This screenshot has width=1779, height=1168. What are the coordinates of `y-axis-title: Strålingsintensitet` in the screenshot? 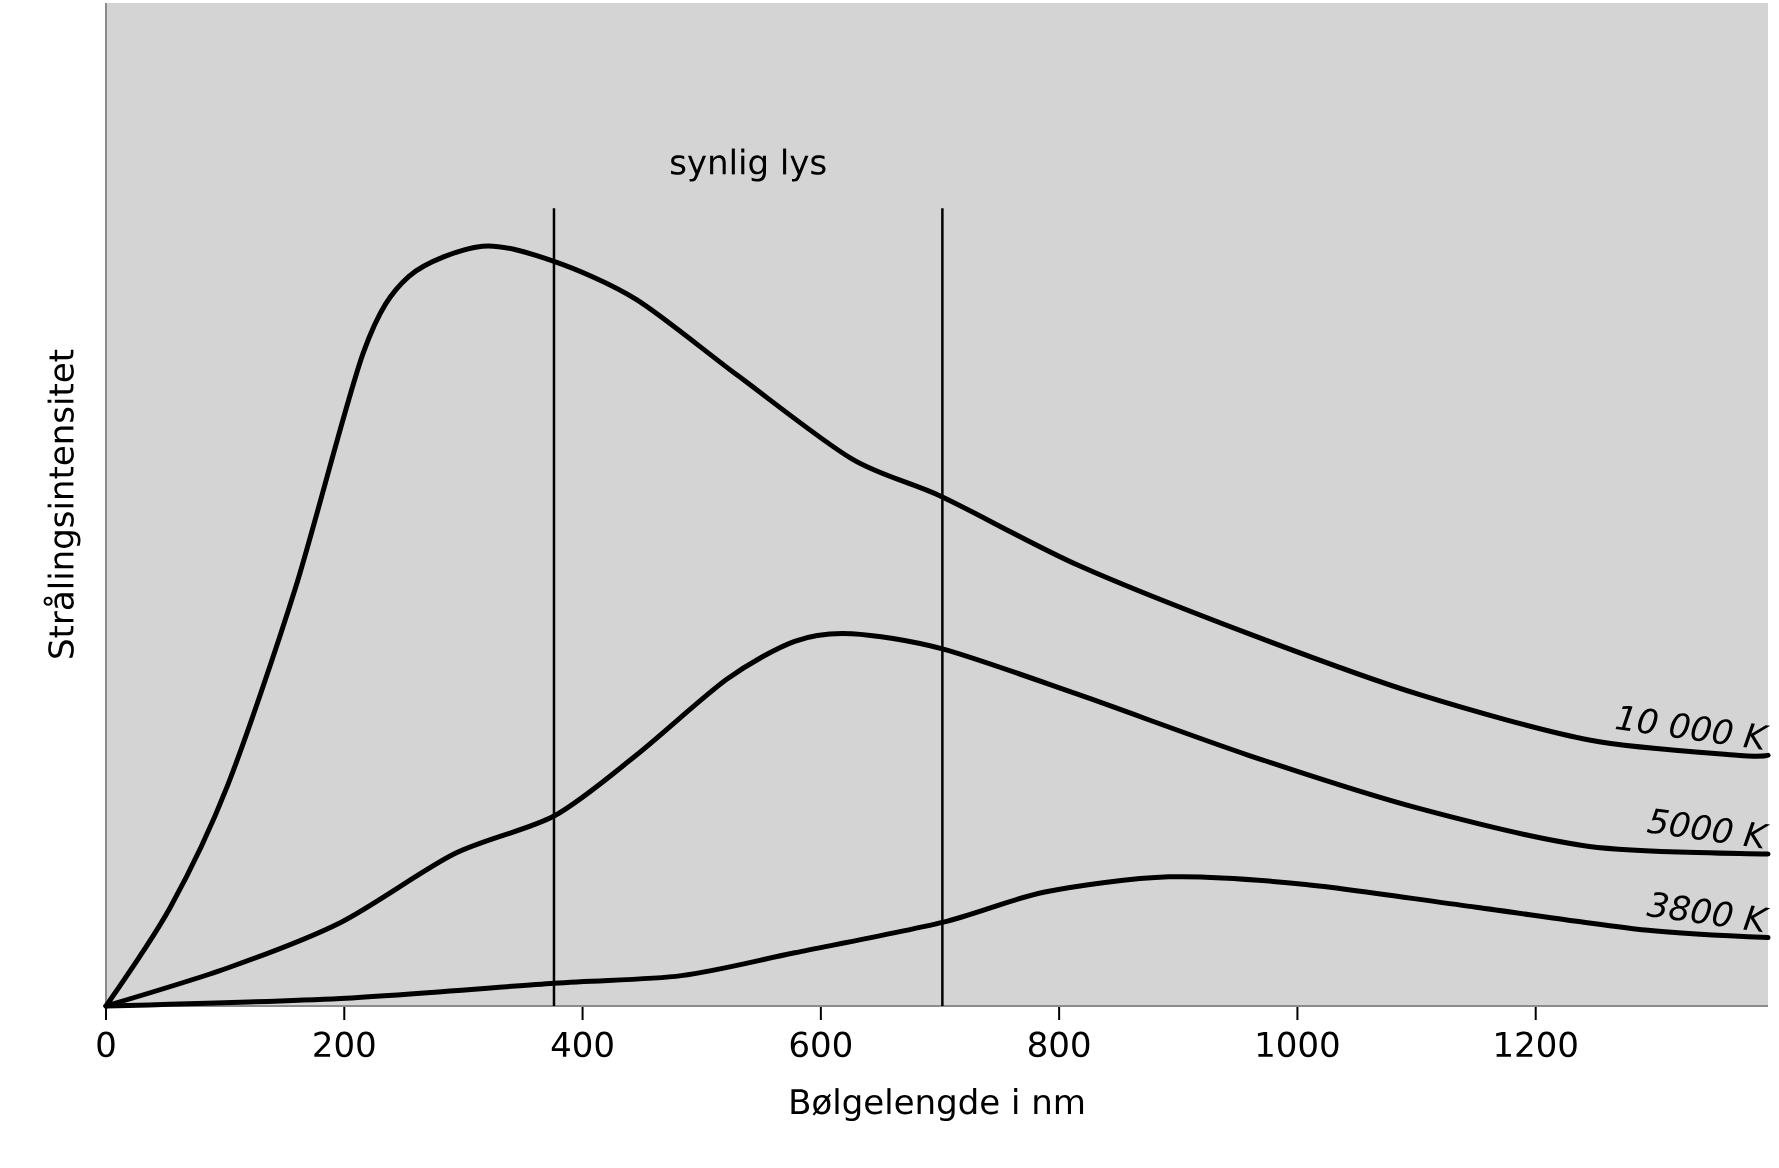 It's located at (62, 503).